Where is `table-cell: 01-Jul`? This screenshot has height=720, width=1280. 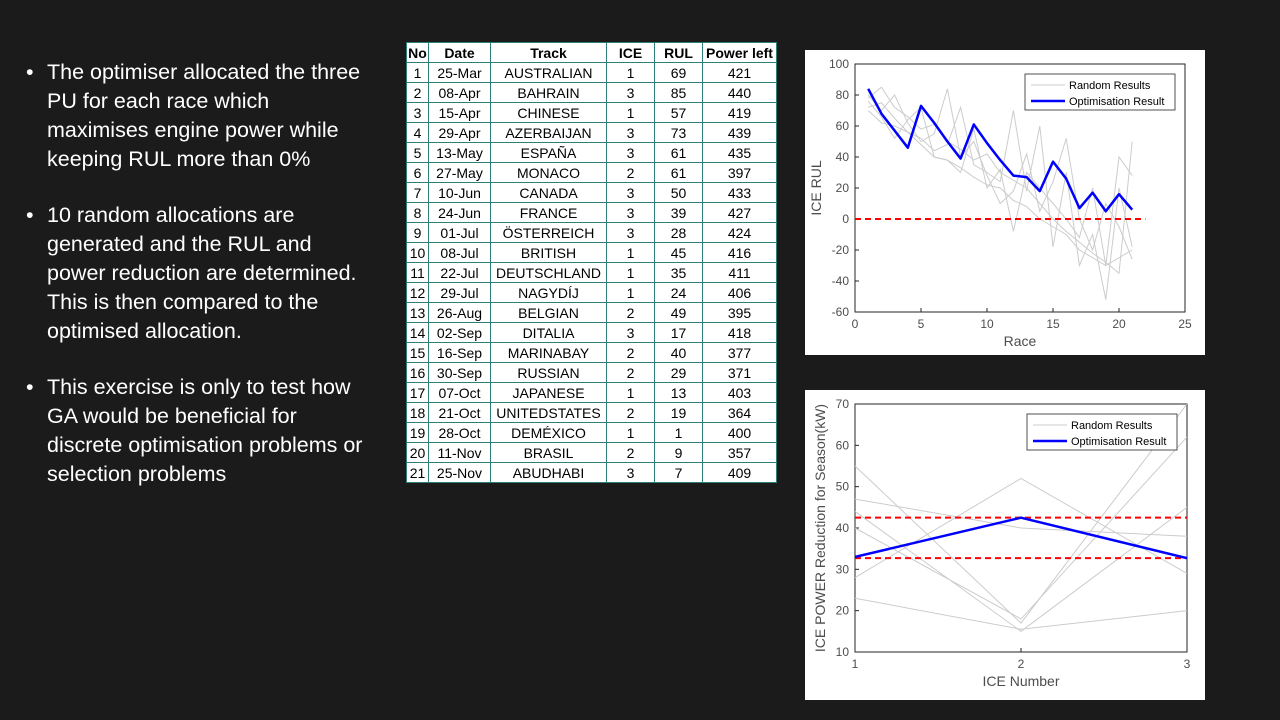 table-cell: 01-Jul is located at coordinates (459, 232).